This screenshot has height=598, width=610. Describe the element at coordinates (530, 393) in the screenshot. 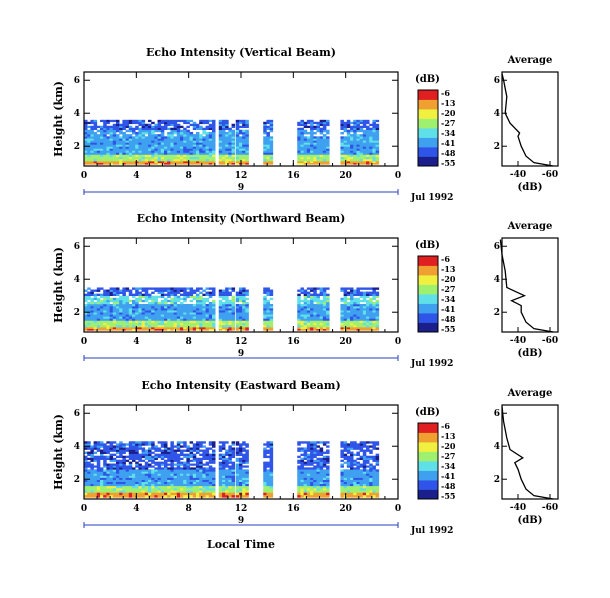

I see `average-title: Average` at that location.